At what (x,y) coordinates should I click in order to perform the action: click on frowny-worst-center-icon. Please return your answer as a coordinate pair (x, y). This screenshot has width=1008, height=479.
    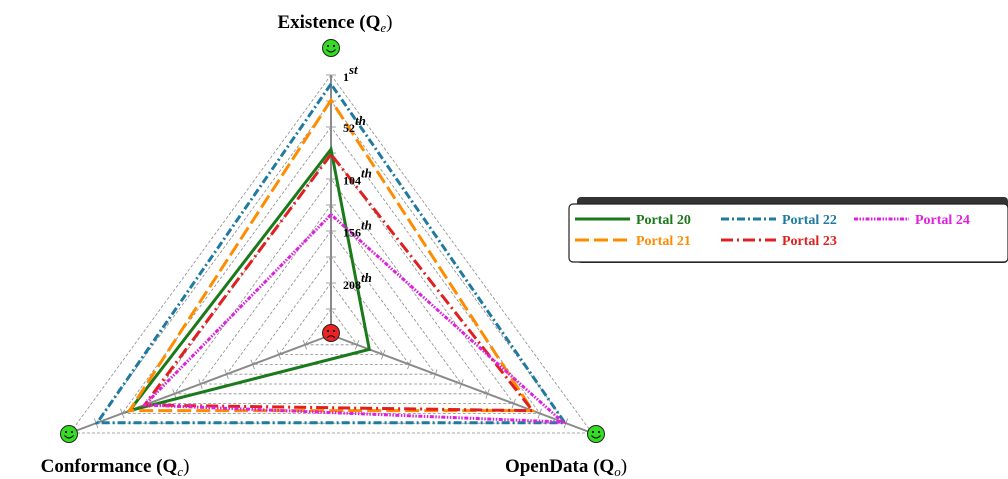
    Looking at the image, I should click on (331, 333).